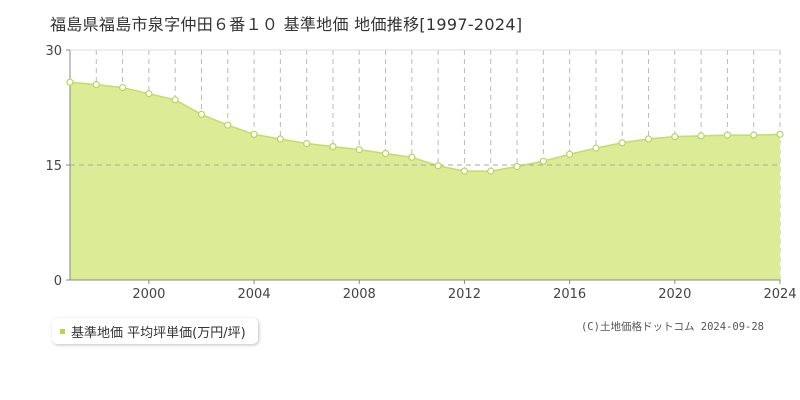  What do you see at coordinates (158, 333) in the screenshot?
I see `legend-label: 基準地価 平均坪単価(万円/坪)` at bounding box center [158, 333].